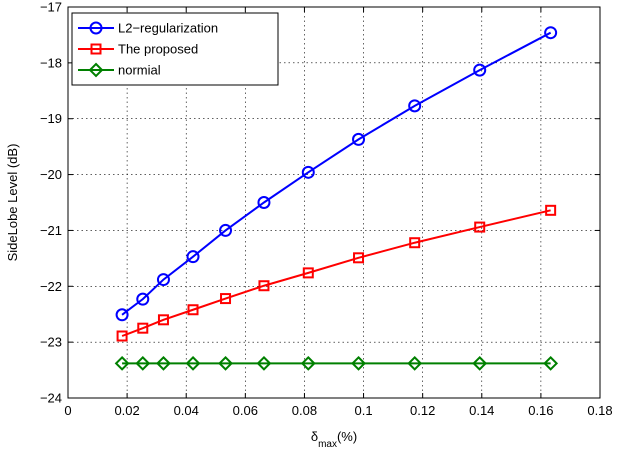  I want to click on y-axis-label: SideLobe Level (dB), so click(12, 203).